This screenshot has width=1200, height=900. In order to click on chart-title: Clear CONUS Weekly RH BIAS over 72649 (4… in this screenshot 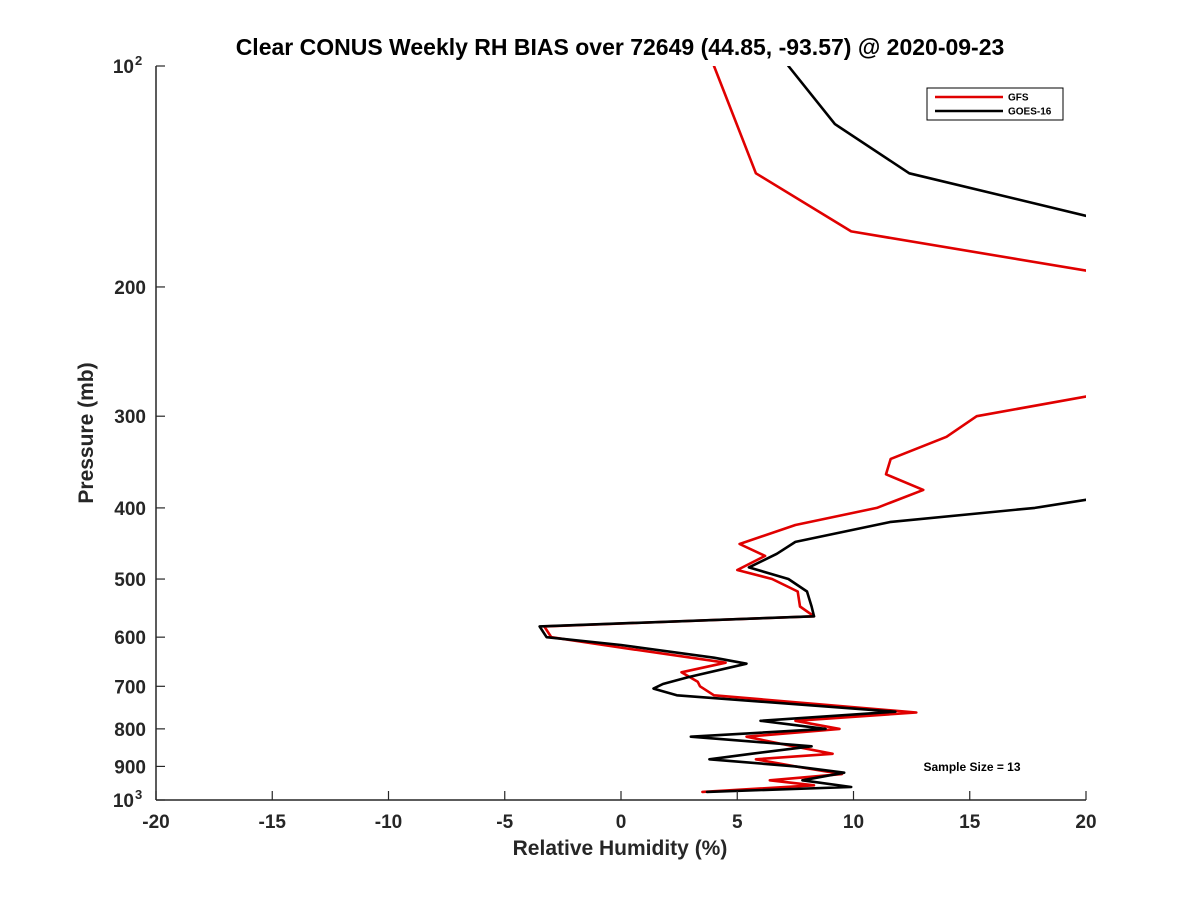, I will do `click(620, 47)`.